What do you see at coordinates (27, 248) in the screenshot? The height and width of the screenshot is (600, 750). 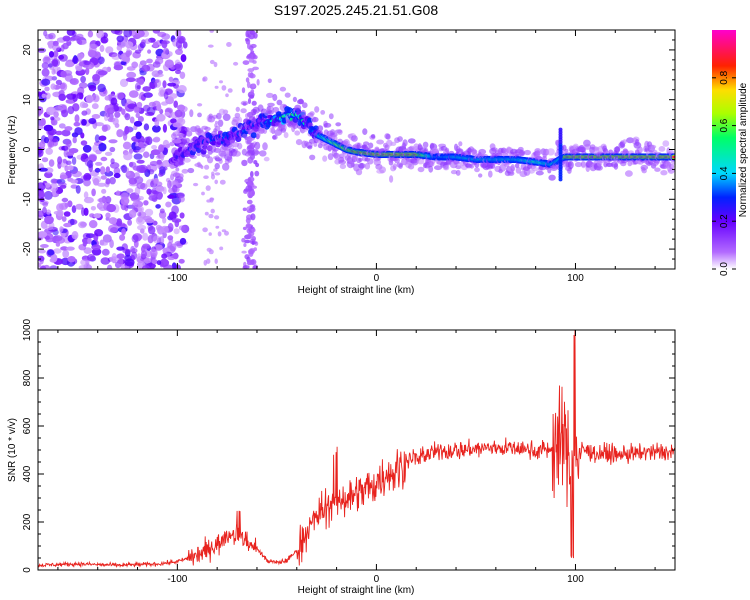 I see `y-tick-label: -20` at bounding box center [27, 248].